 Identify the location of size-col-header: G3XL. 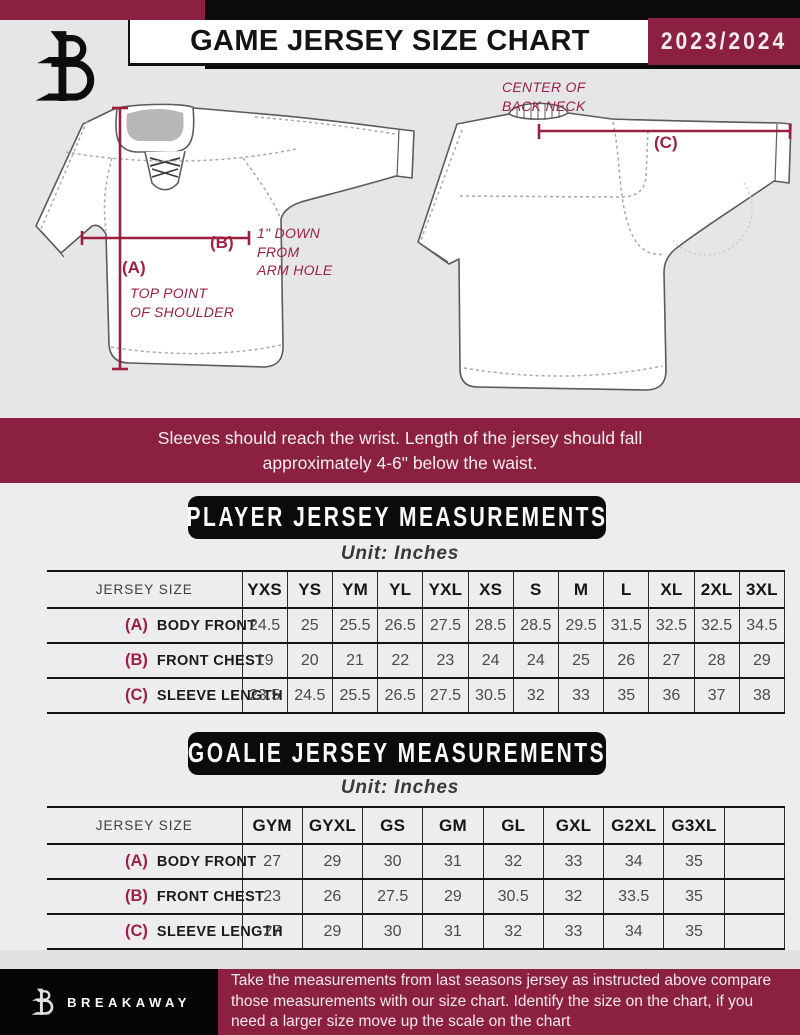
(694, 825).